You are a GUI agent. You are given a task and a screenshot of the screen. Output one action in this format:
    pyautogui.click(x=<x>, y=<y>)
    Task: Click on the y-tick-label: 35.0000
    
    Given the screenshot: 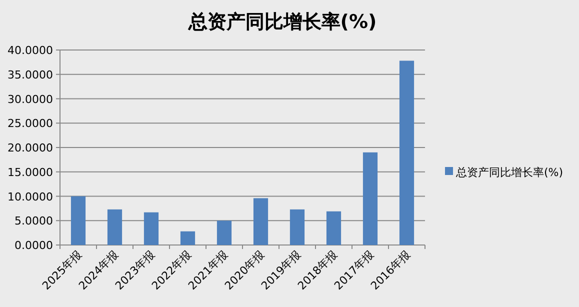 What is the action you would take?
    pyautogui.click(x=30, y=75)
    